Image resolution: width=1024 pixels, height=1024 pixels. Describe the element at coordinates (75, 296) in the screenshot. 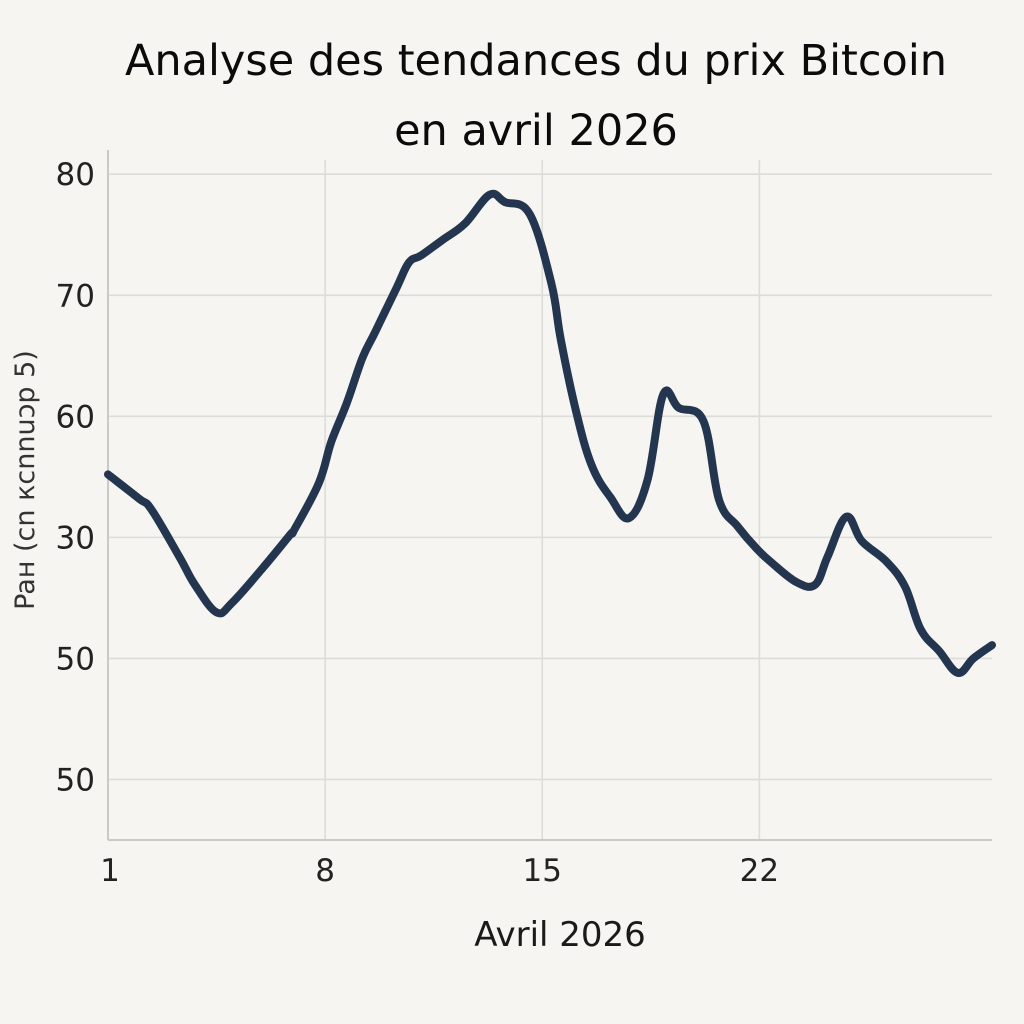

I see `y-tick-label: 70` at that location.